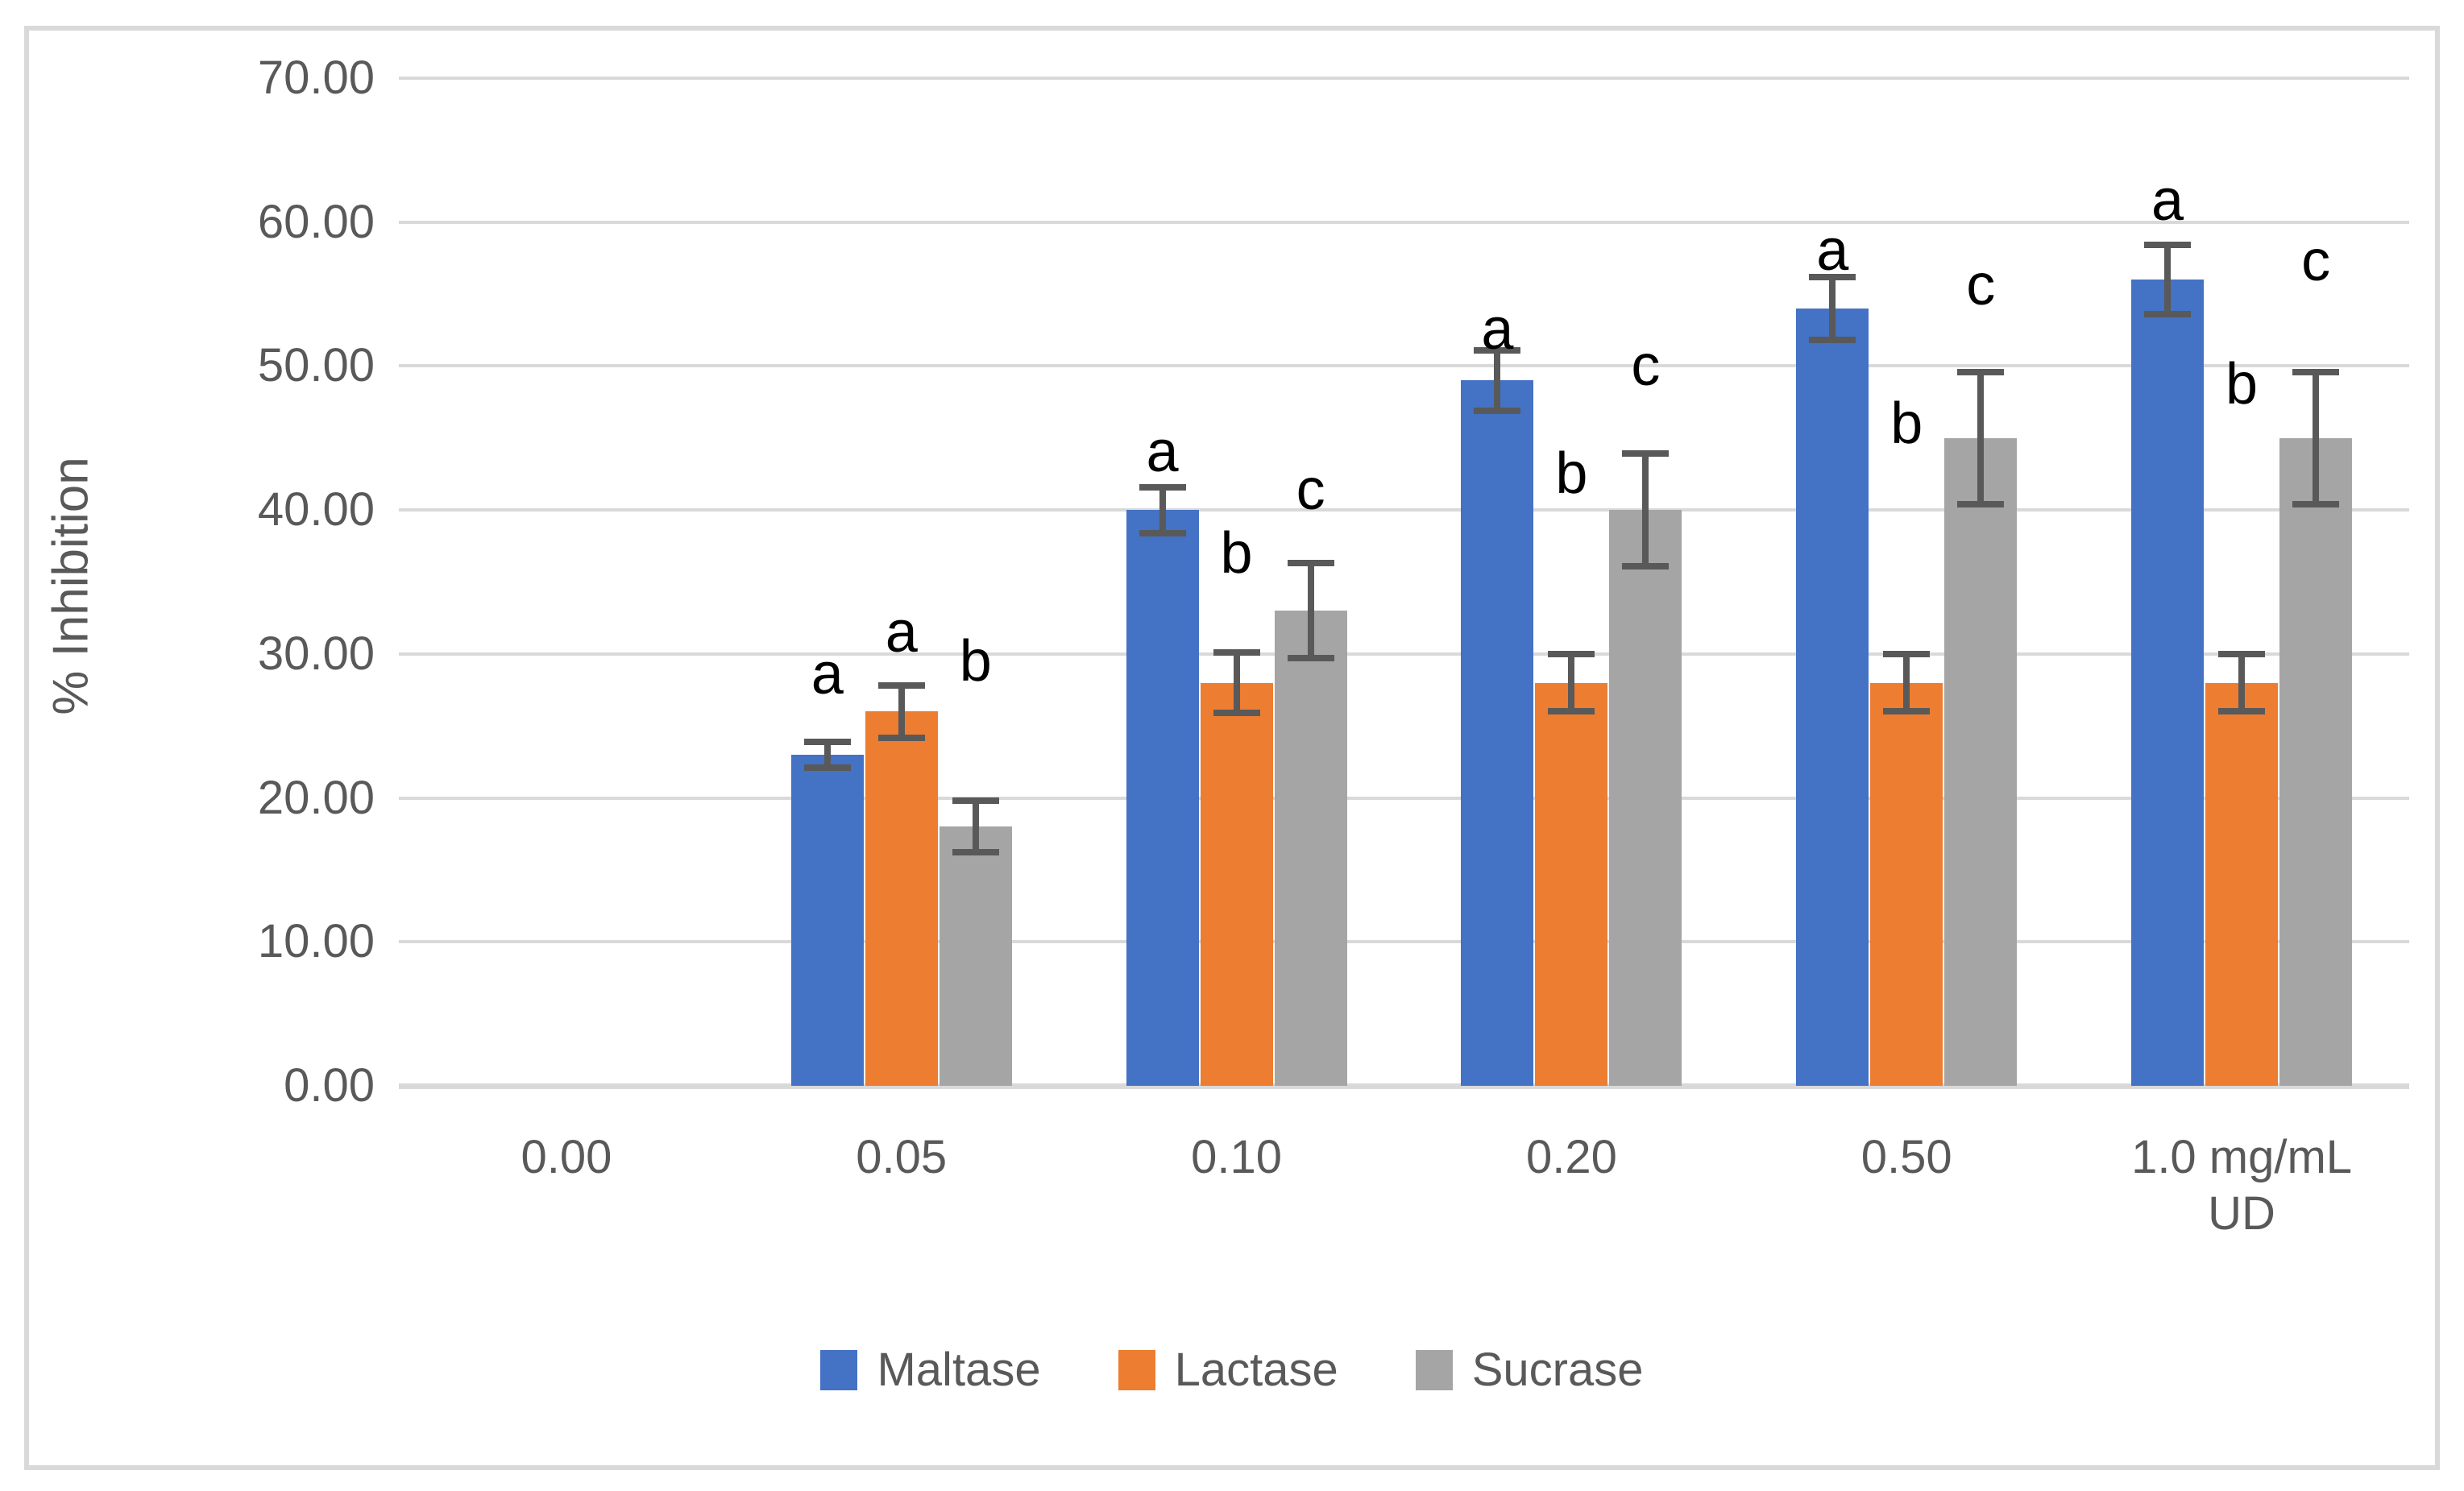 This screenshot has width=2464, height=1491. Describe the element at coordinates (1571, 884) in the screenshot. I see `bar-lactase-0.20` at that location.